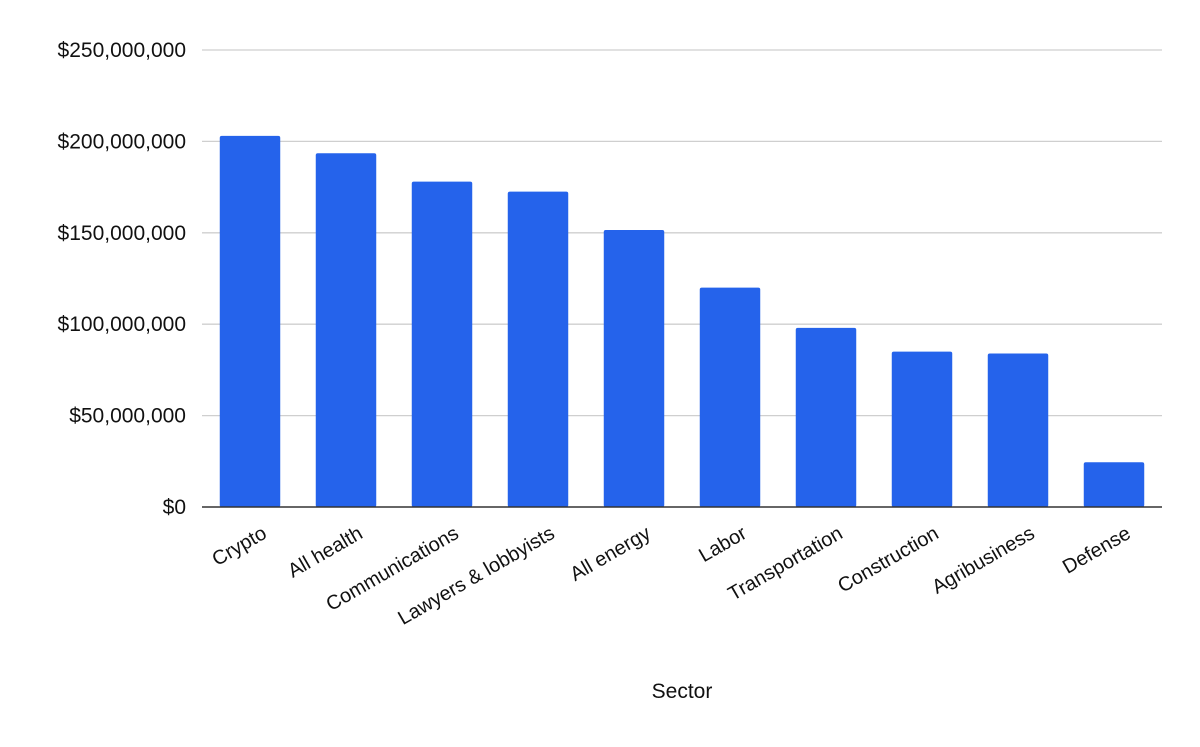 This screenshot has width=1200, height=747. What do you see at coordinates (122, 50) in the screenshot?
I see `y-tick-label: $250,000,000` at bounding box center [122, 50].